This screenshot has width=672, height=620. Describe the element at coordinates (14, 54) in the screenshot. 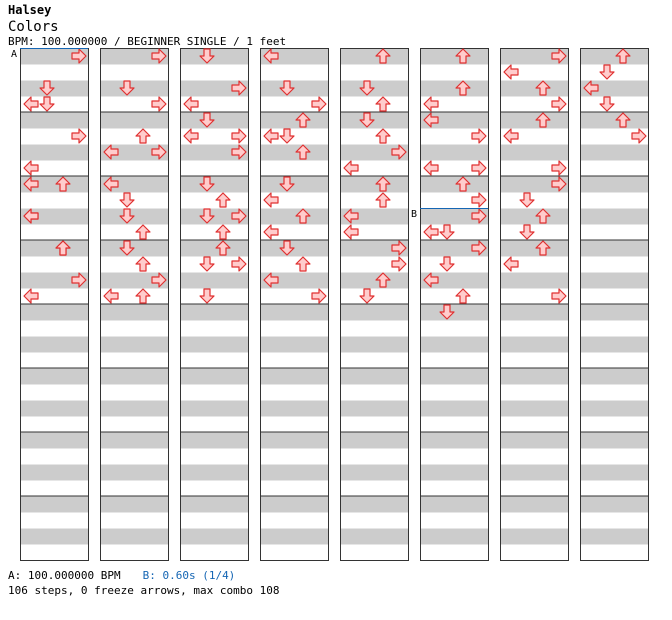

I see `marker-label: A` at that location.